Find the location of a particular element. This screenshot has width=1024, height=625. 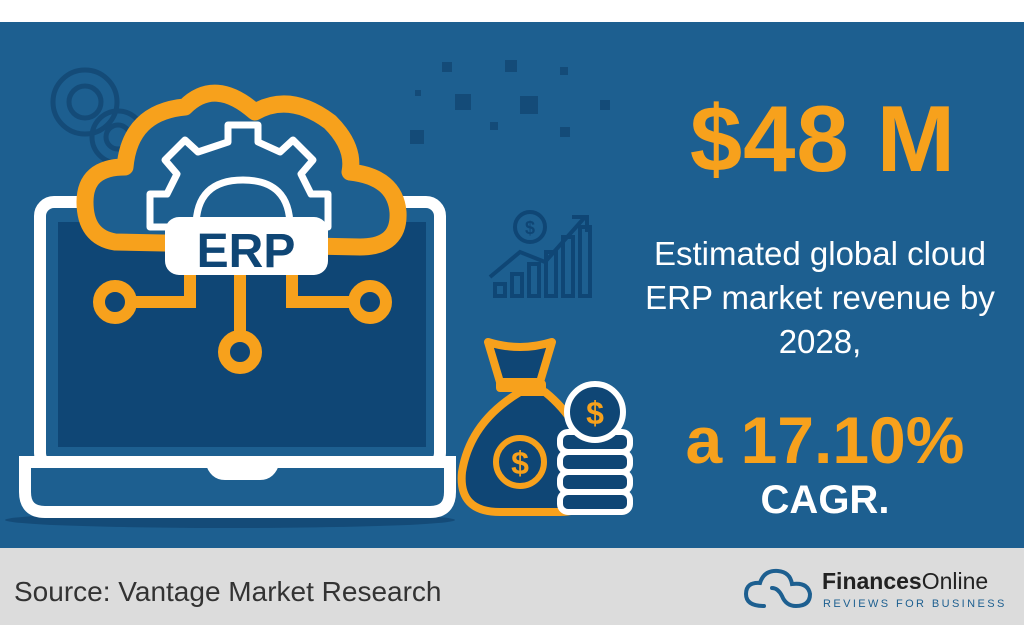

source-text: Source: Vantage Market Research is located at coordinates (228, 591).